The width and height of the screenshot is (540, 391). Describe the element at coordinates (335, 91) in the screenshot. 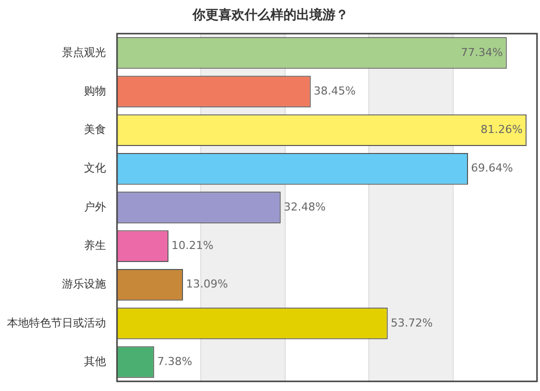

I see `data-label: 38.45%` at that location.